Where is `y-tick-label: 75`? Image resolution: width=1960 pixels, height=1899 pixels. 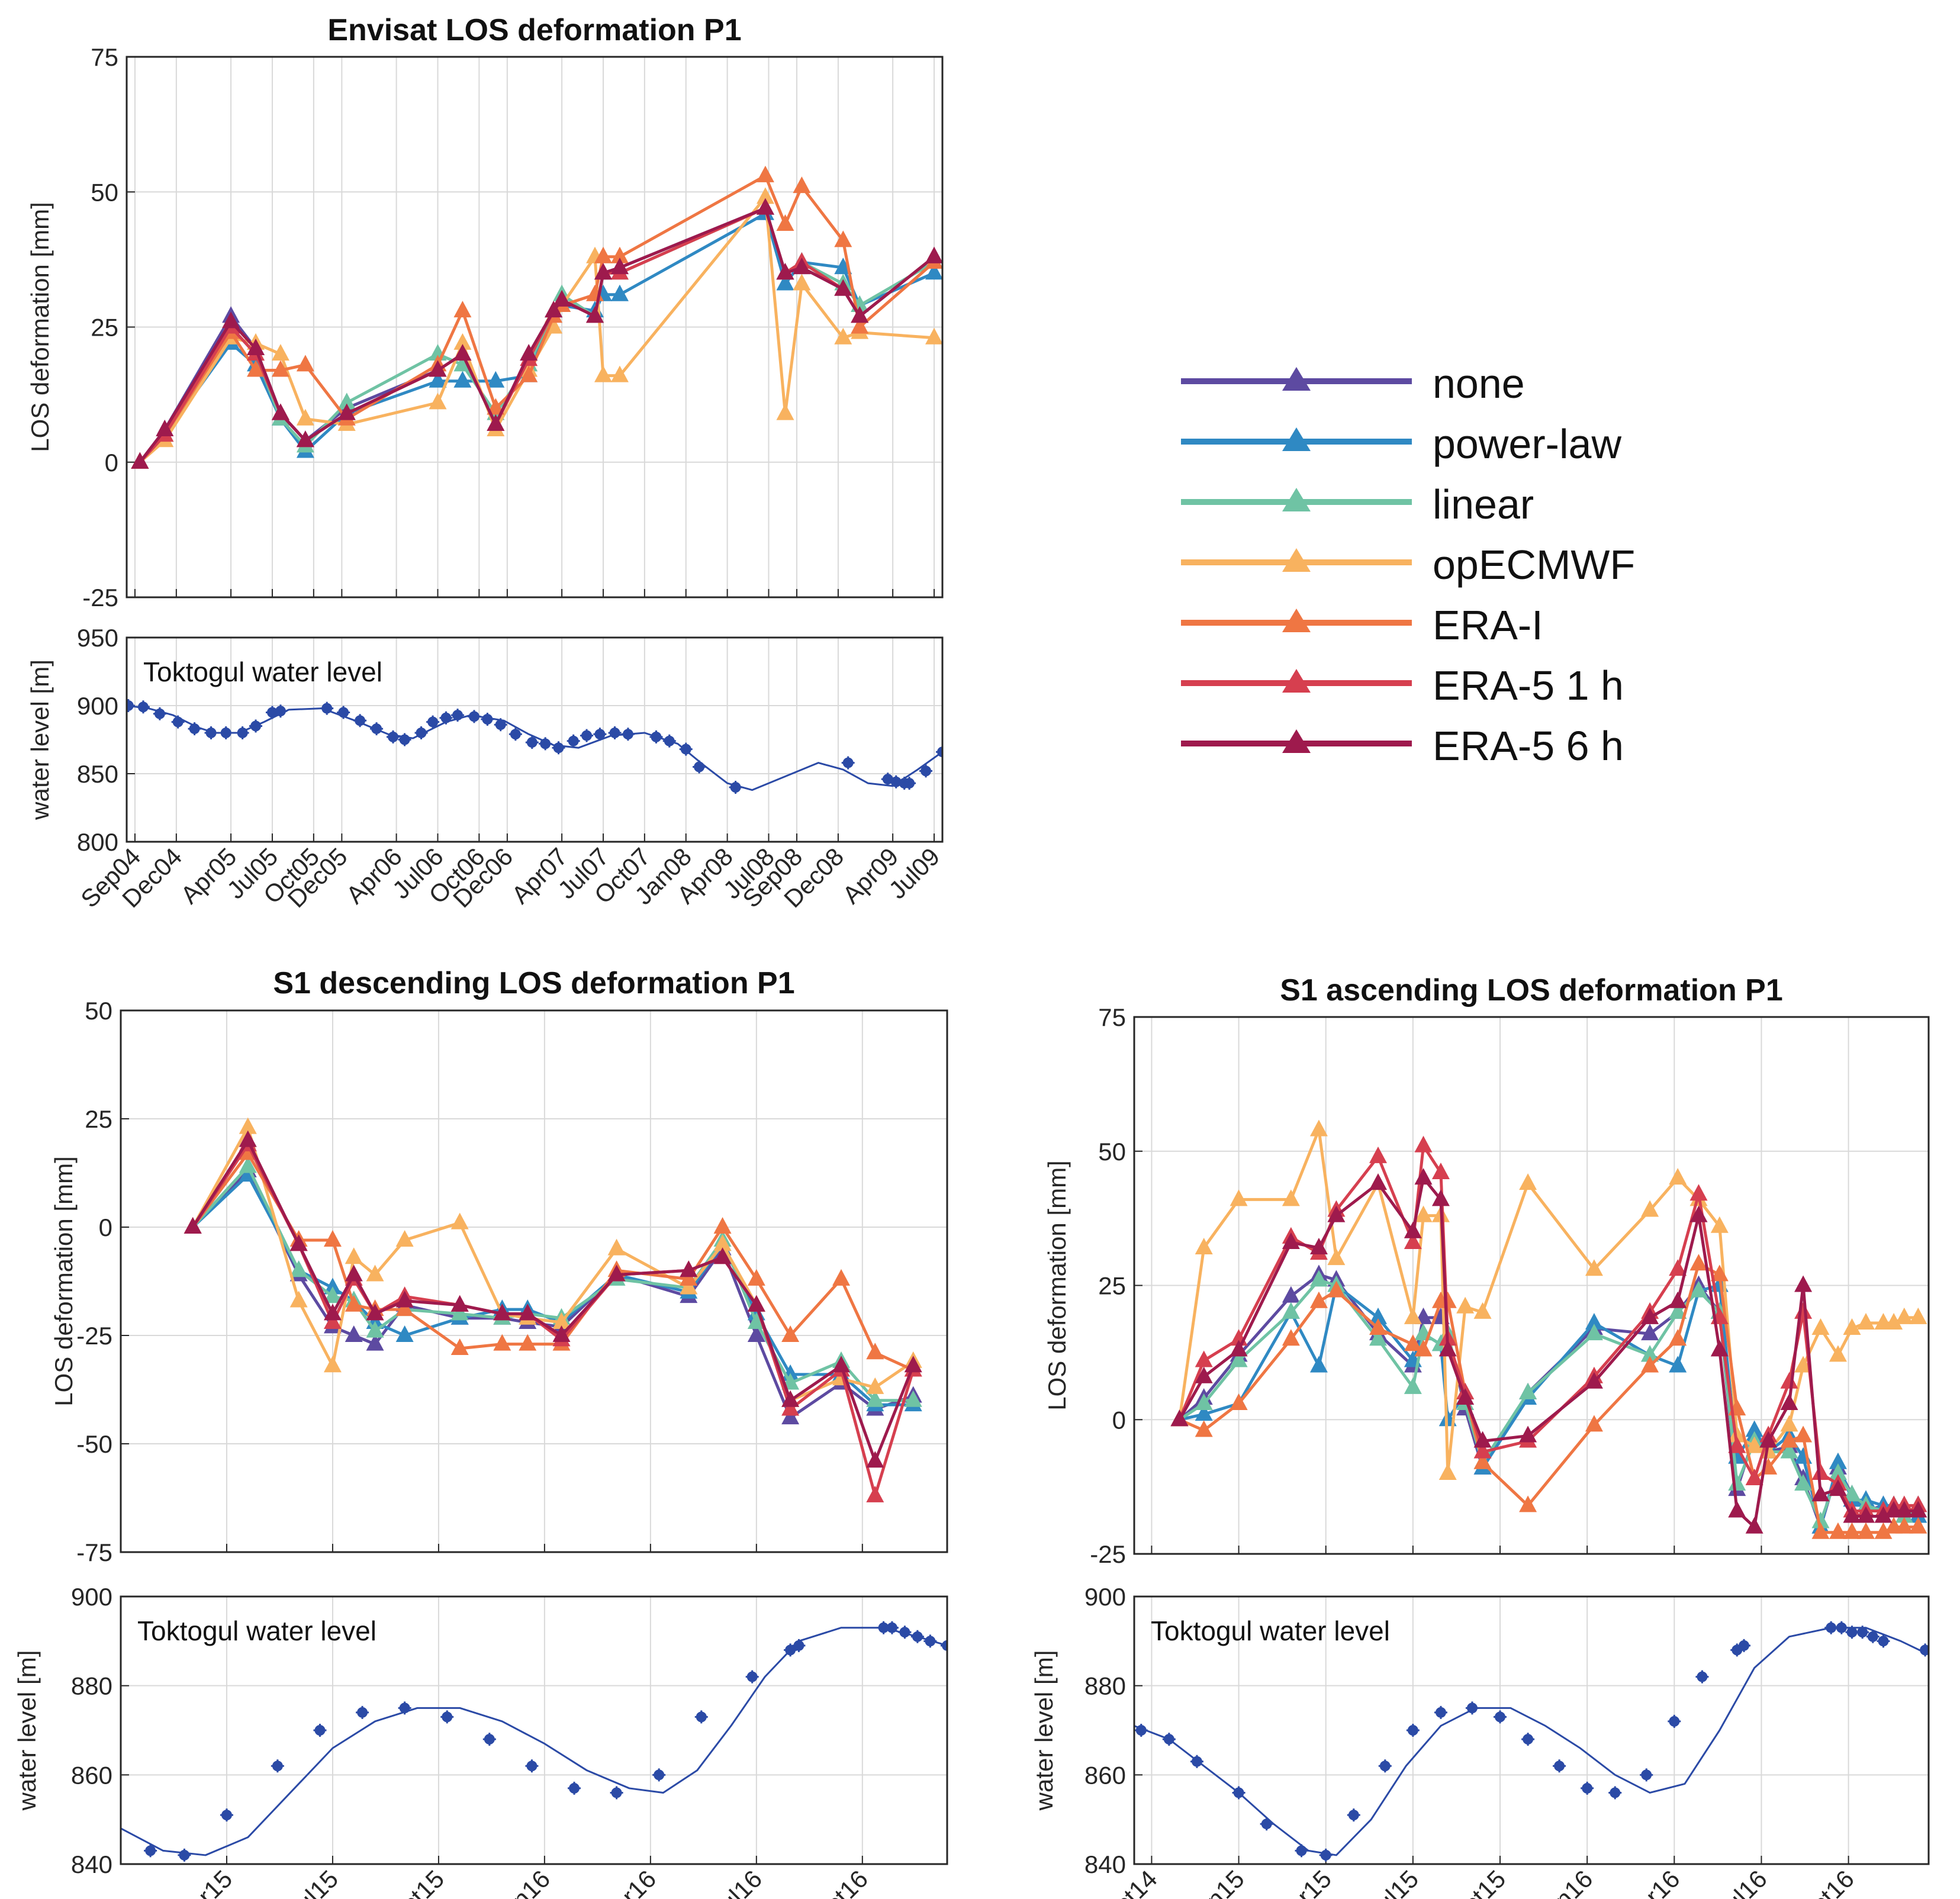 y-tick-label: 75 is located at coordinates (1112, 1017).